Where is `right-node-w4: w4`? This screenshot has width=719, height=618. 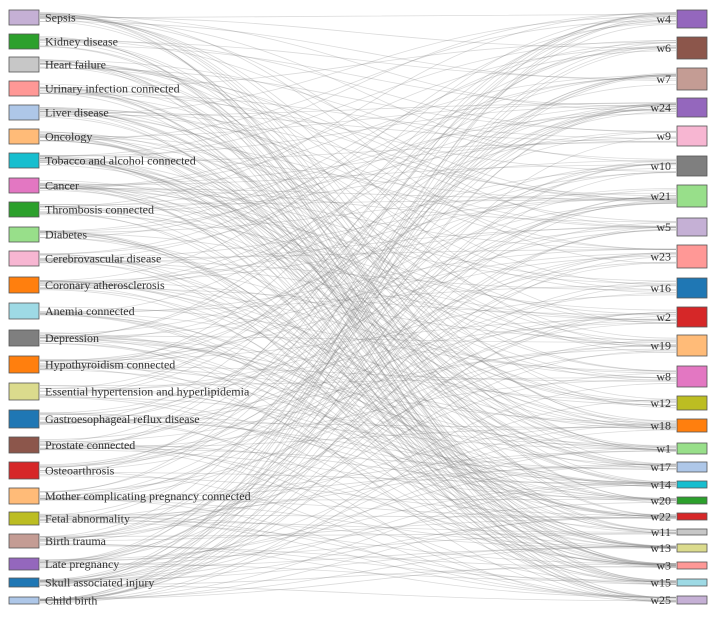
right-node-w4: w4 is located at coordinates (682, 19).